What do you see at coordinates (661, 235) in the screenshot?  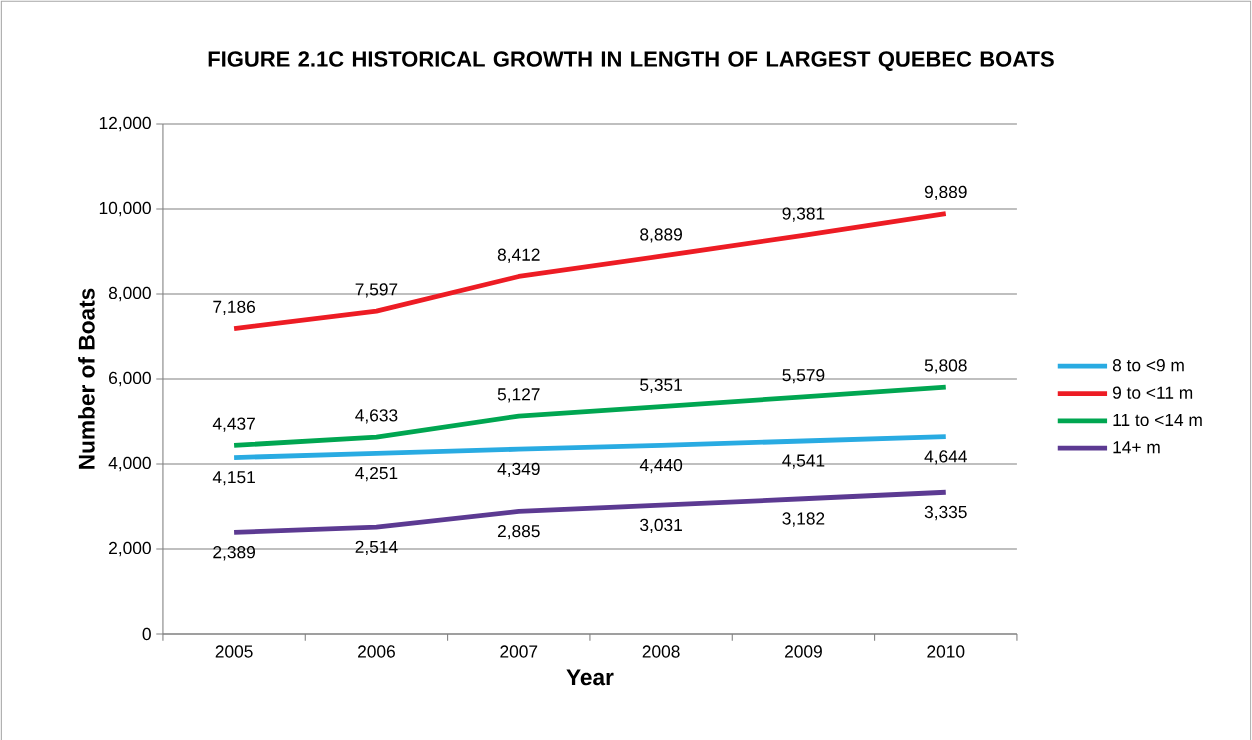 I see `data-label: 8,889` at bounding box center [661, 235].